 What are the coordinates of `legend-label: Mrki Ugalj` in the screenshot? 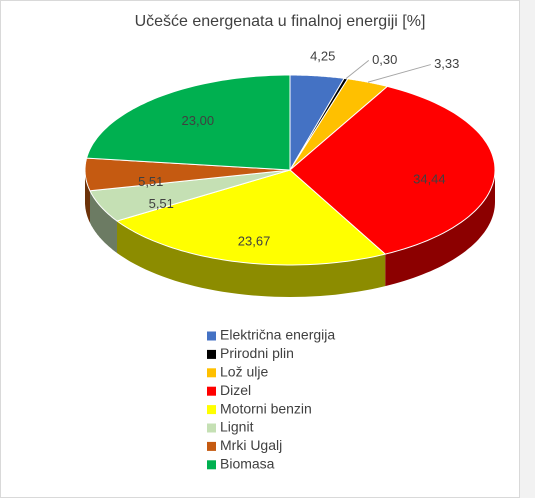 It's located at (251, 445).